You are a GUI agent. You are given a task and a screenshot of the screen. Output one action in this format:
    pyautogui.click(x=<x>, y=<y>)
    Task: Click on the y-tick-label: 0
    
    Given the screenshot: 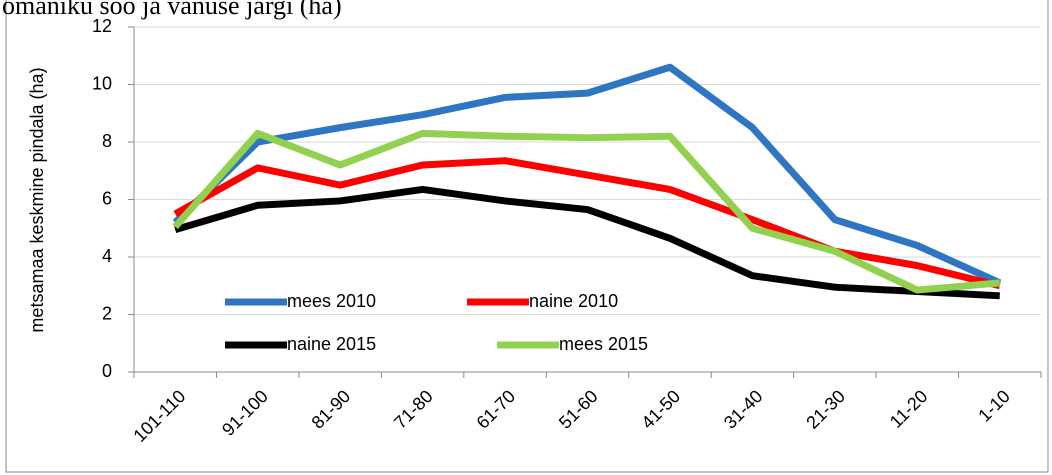 What is the action you would take?
    pyautogui.click(x=107, y=371)
    